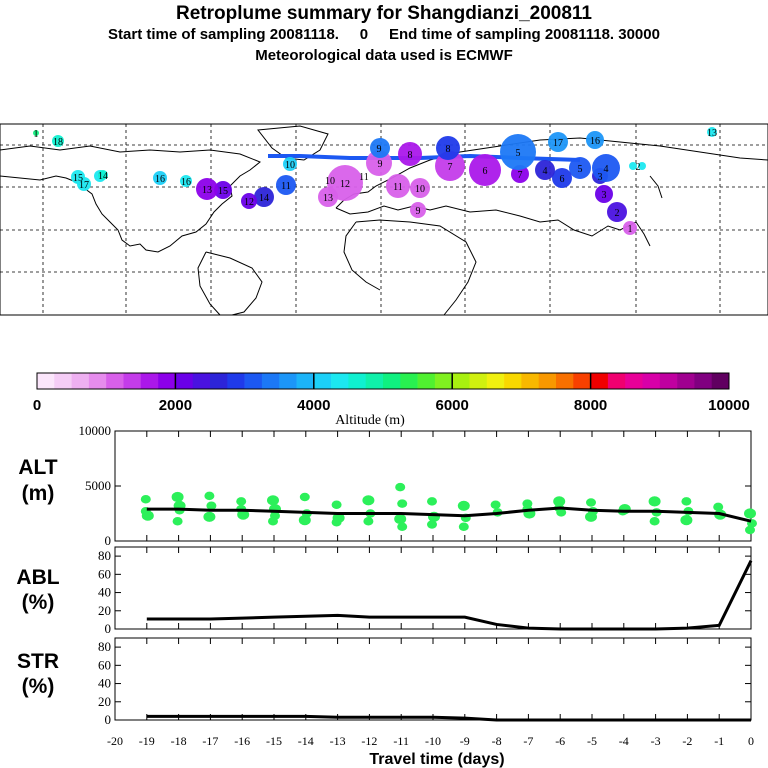  I want to click on x-tick-label: -9, so click(465, 741).